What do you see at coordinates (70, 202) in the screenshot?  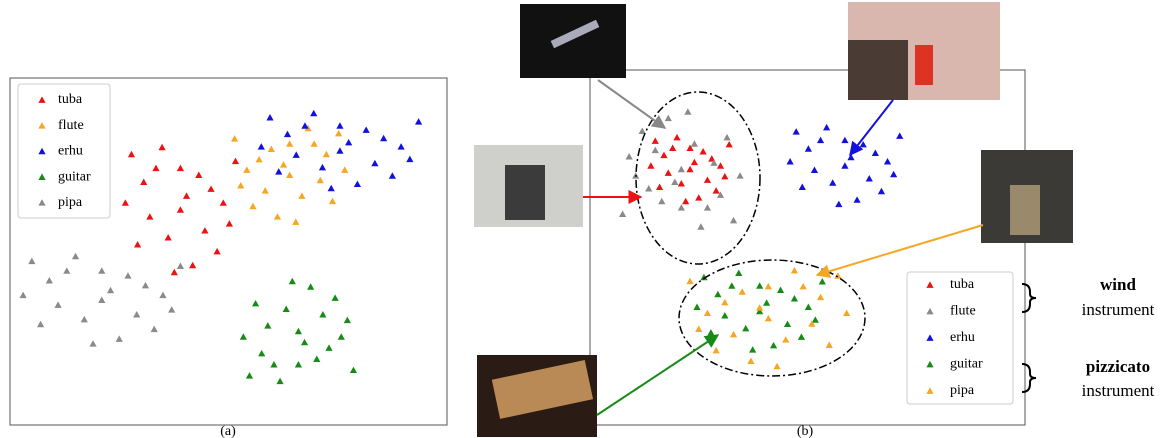 I see `legend-label: pipa` at bounding box center [70, 202].